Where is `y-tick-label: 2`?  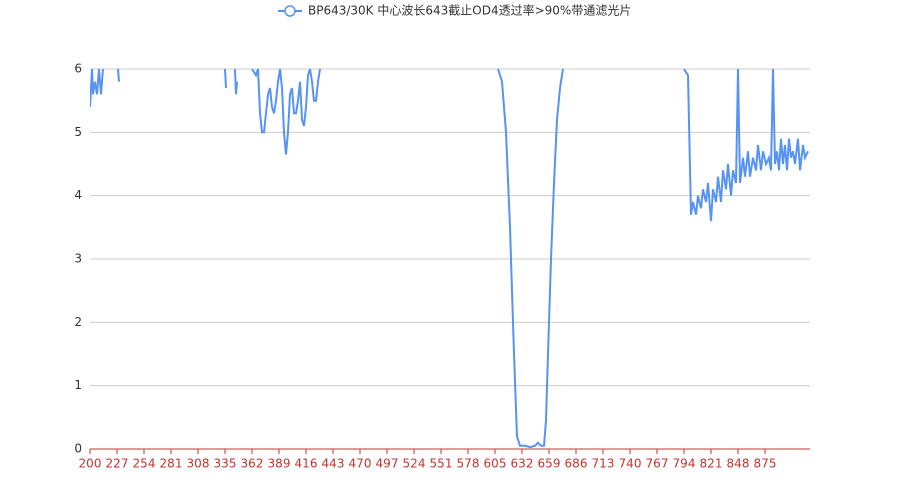 y-tick-label: 2 is located at coordinates (78, 322).